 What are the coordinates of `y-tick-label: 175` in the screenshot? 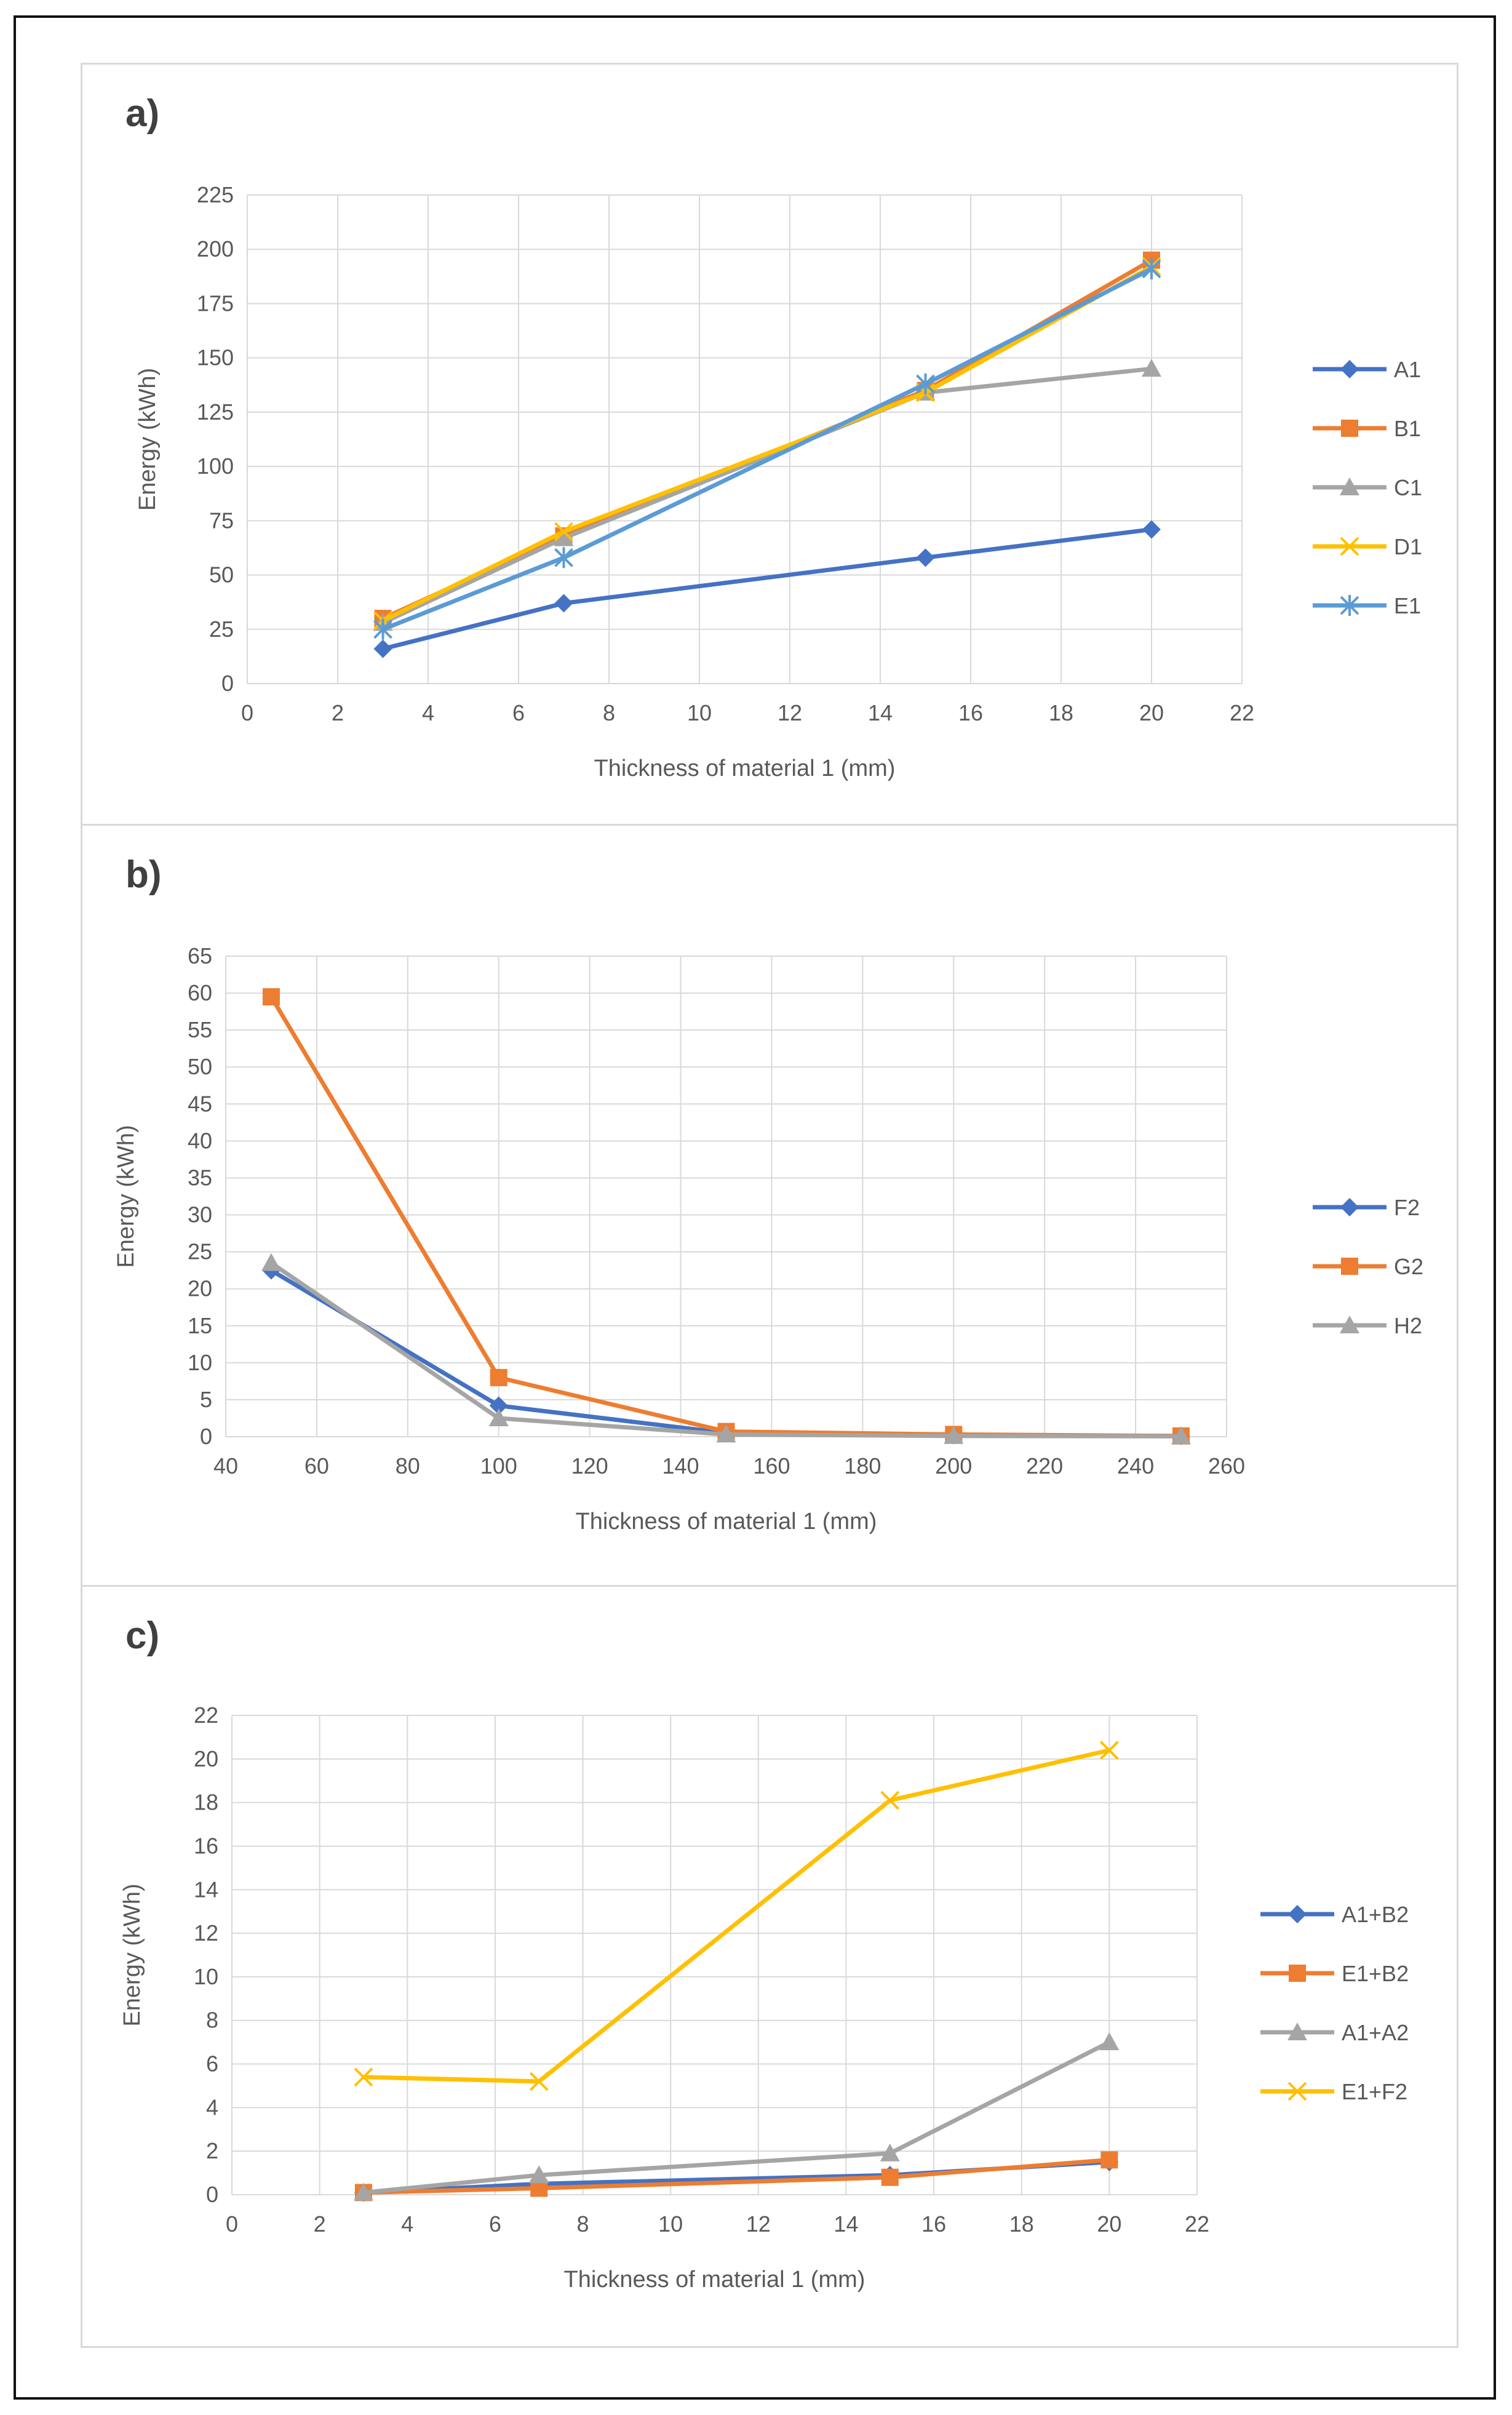 It's located at (215, 303).